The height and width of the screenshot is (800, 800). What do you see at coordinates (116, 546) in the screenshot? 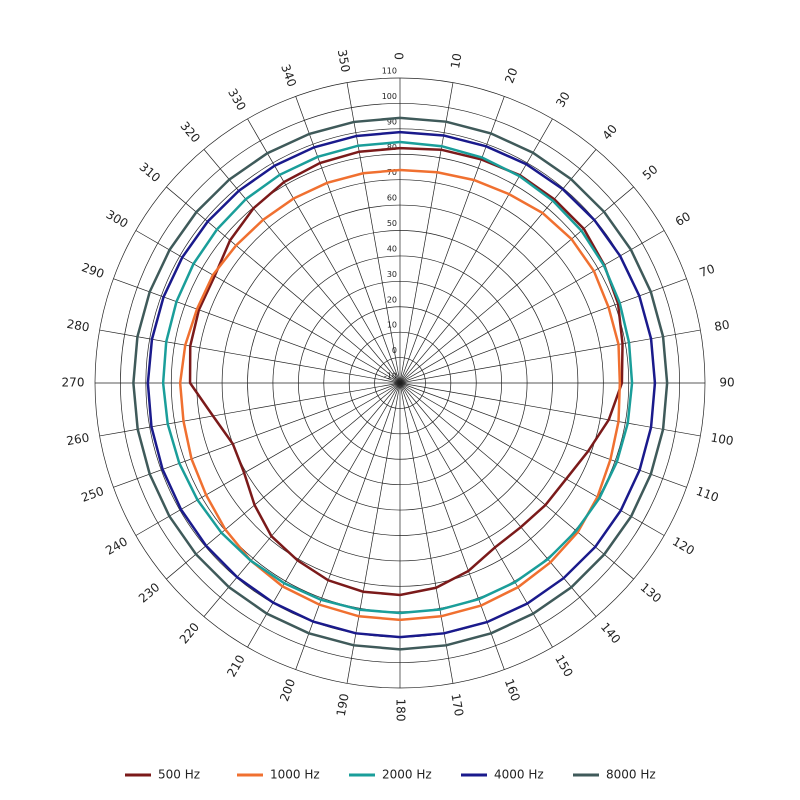
I see `angle-label: 240` at bounding box center [116, 546].